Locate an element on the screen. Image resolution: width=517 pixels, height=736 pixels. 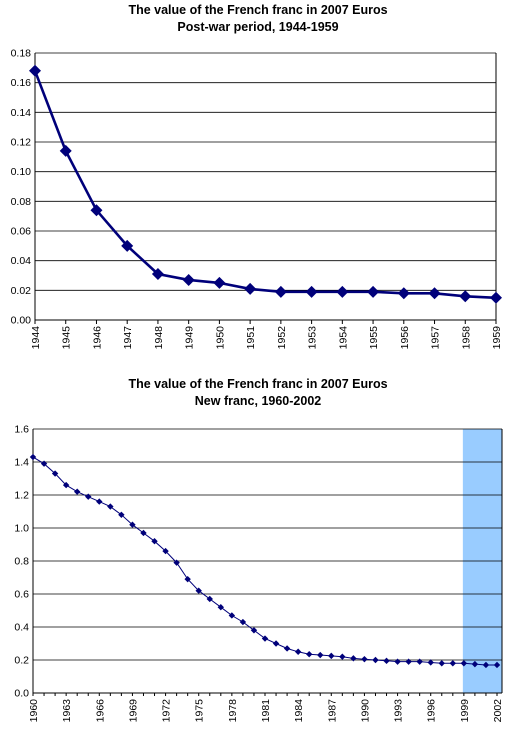
y-tick-label: 1.6 is located at coordinates (21, 430).